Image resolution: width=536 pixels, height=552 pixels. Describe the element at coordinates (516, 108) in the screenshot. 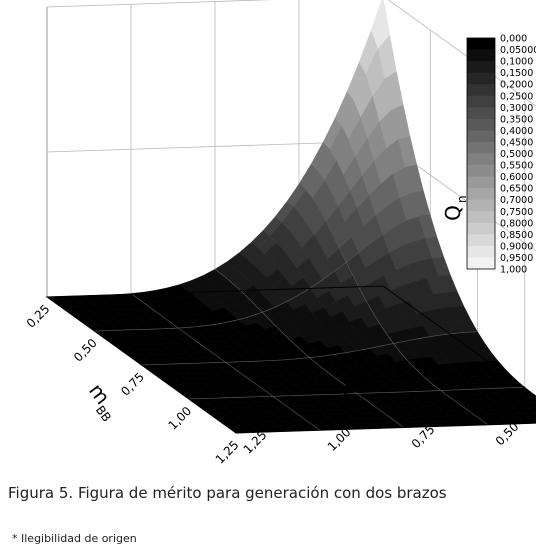

I see `colorbar-level-label: 0,3000` at that location.